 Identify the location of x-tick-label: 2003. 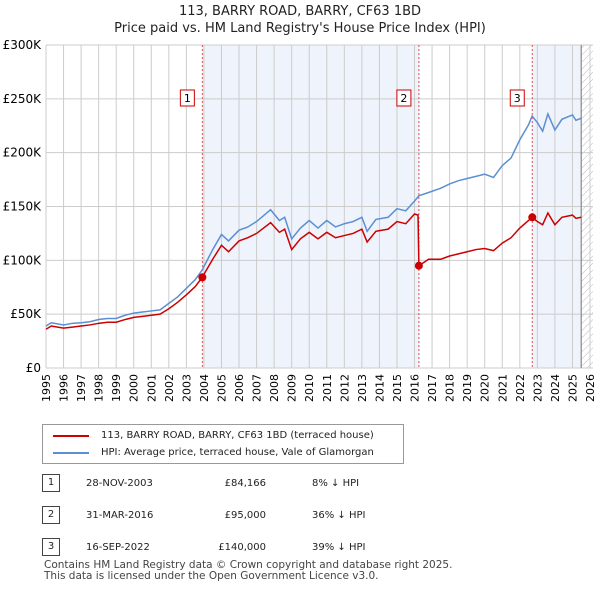
(186, 388).